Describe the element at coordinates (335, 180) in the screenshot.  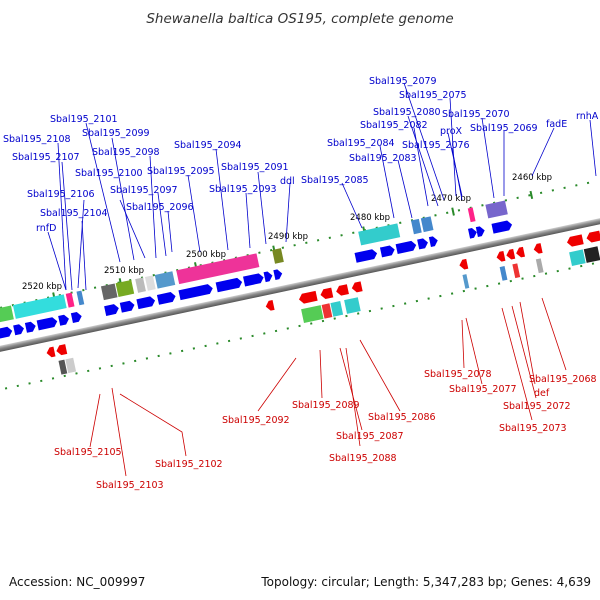
I see `gene-label: Sbal195_2085` at that location.